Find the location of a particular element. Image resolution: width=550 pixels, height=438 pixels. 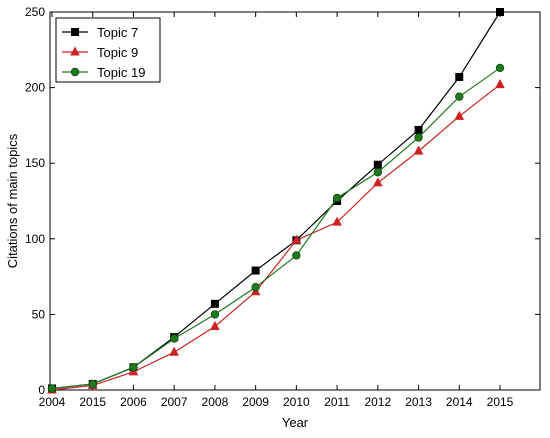

legend-label-topic-7: Topic 7 is located at coordinates (117, 32).